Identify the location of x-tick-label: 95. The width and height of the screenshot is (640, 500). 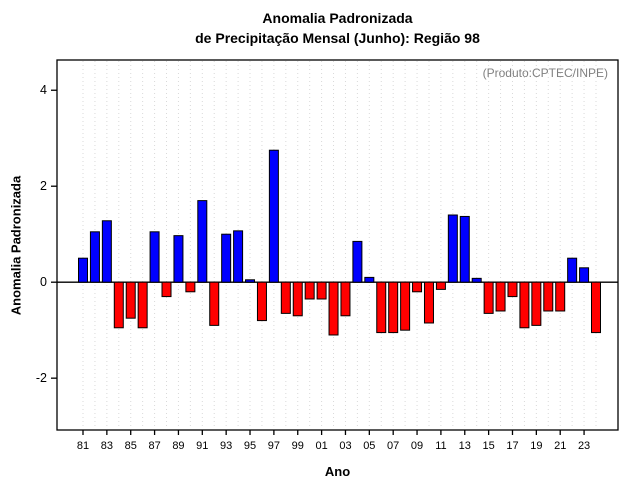
(250, 446).